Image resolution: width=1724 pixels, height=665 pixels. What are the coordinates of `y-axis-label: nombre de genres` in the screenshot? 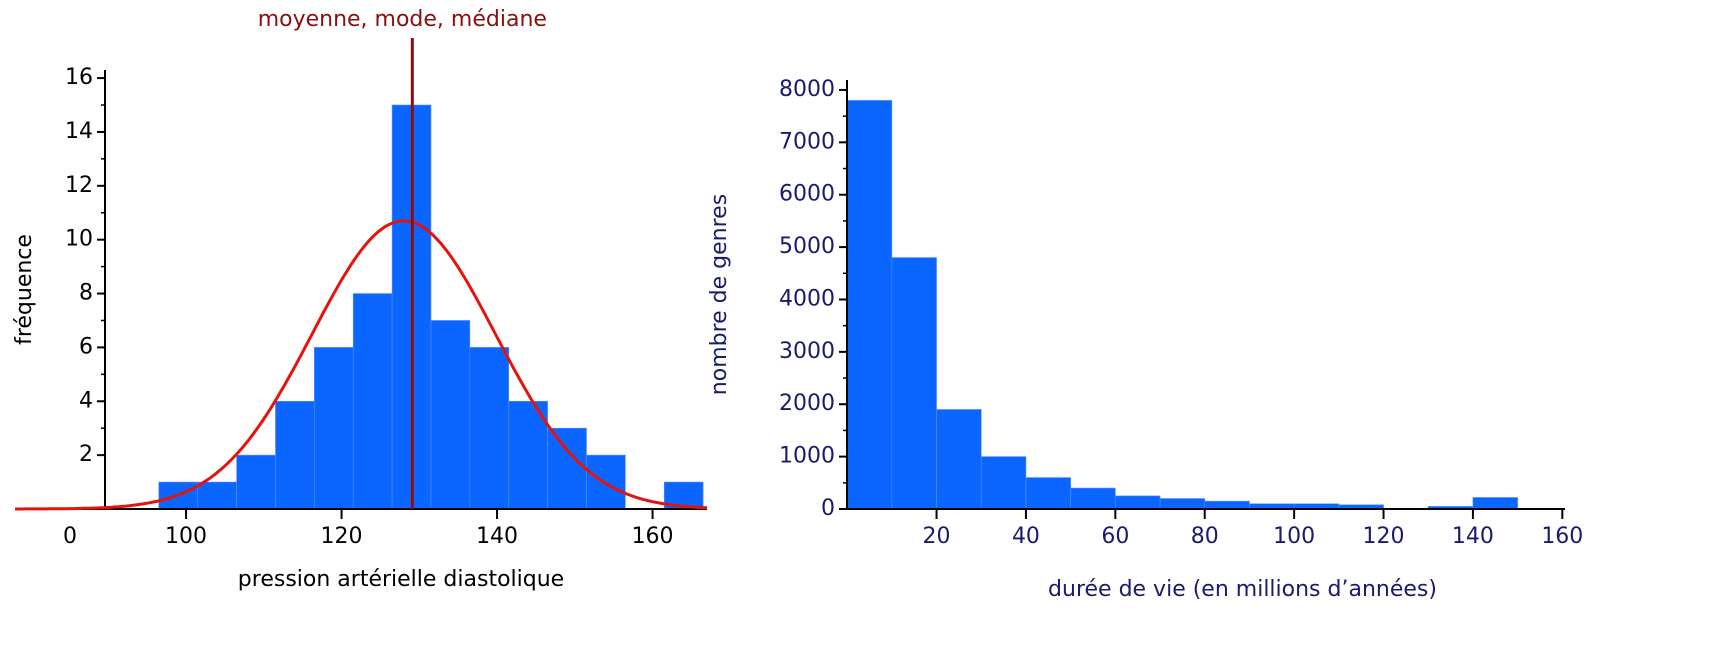 It's located at (719, 294).